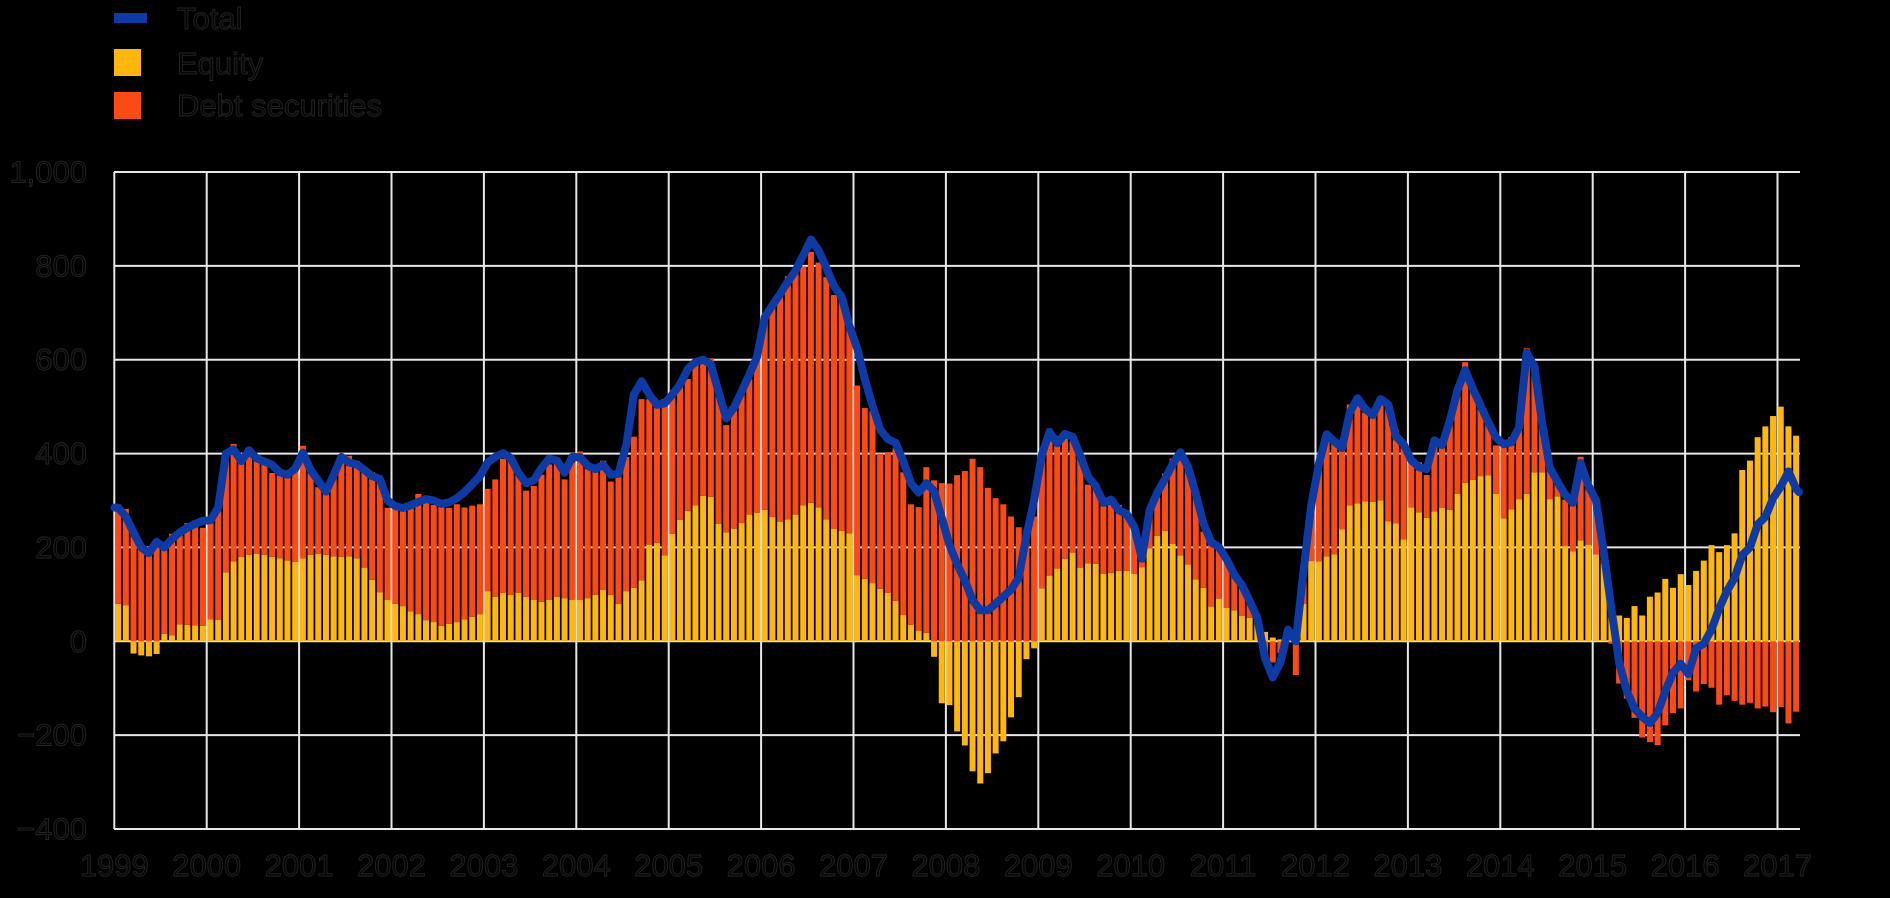 Image resolution: width=1890 pixels, height=898 pixels. Describe the element at coordinates (483, 865) in the screenshot. I see `svg-text: 2003` at that location.